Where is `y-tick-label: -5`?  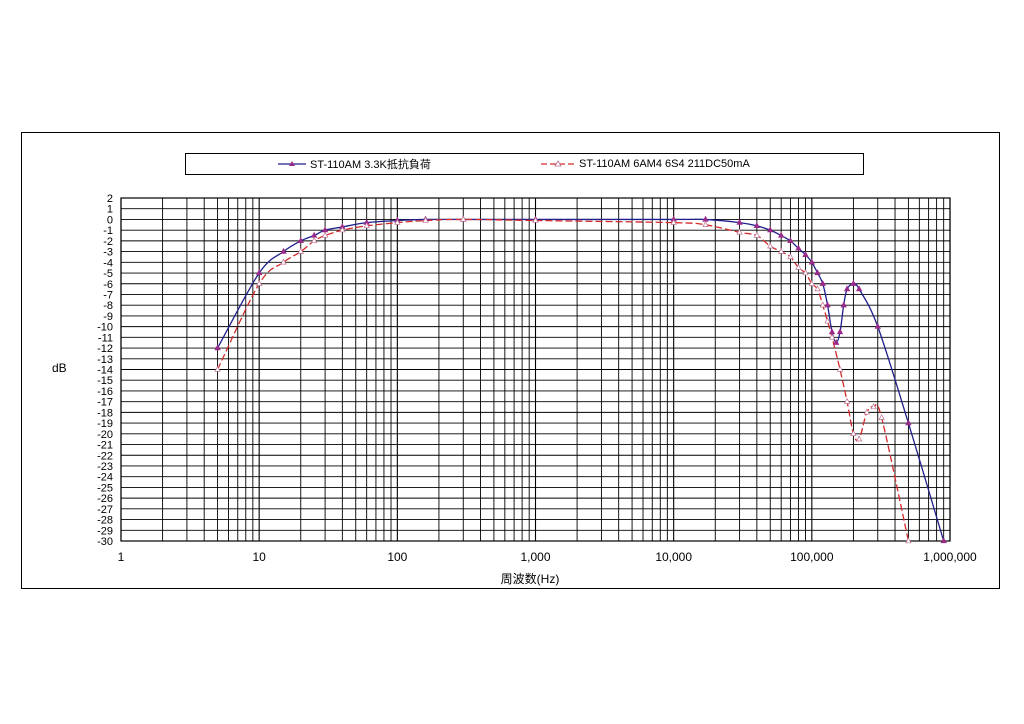 y-tick-label: -5 is located at coordinates (108, 274).